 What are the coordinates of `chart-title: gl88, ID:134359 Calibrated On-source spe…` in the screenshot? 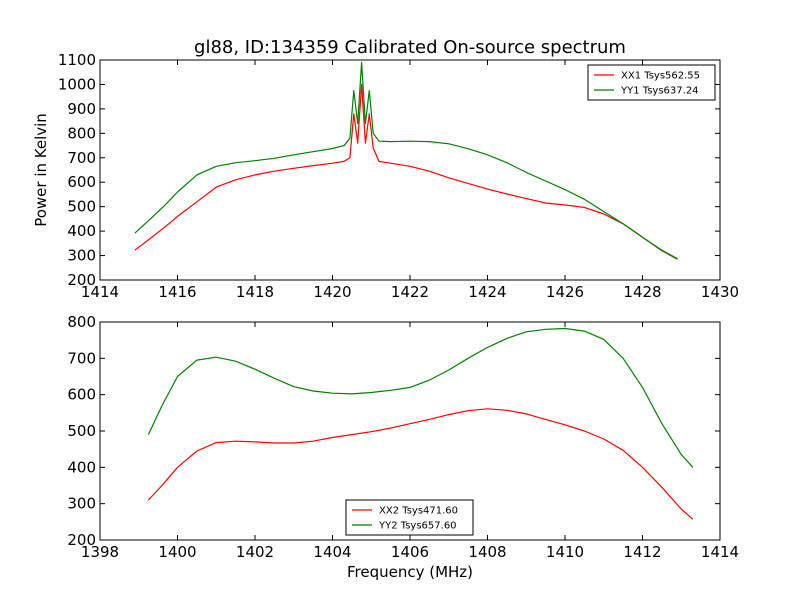 It's located at (410, 47).